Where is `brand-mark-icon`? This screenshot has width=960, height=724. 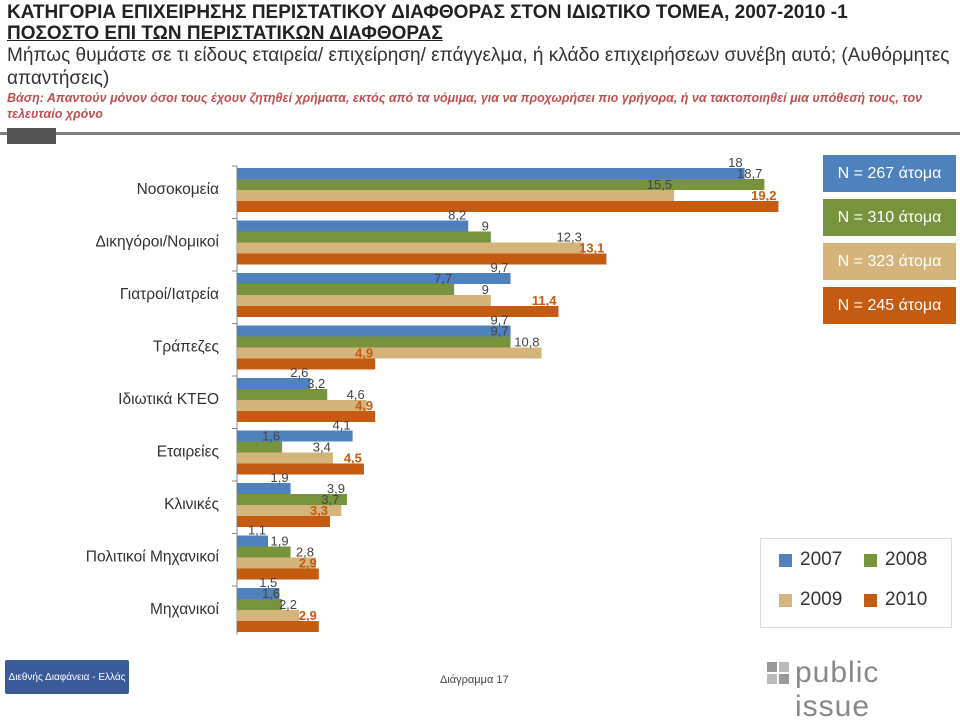
brand-mark-icon is located at coordinates (778, 673).